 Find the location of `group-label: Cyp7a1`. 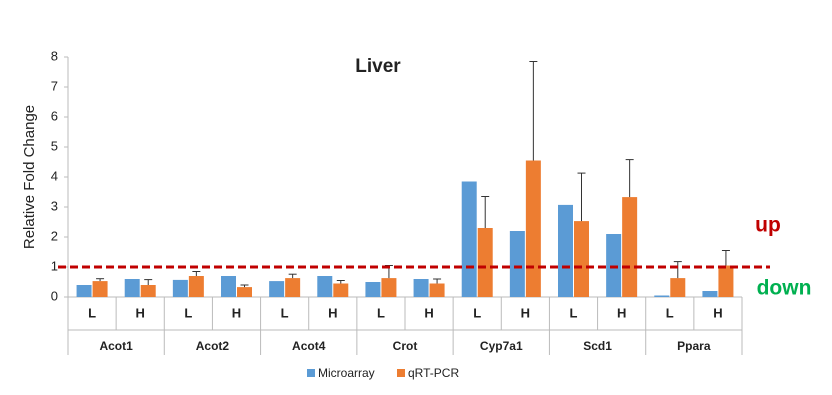

group-label: Cyp7a1 is located at coordinates (501, 346).